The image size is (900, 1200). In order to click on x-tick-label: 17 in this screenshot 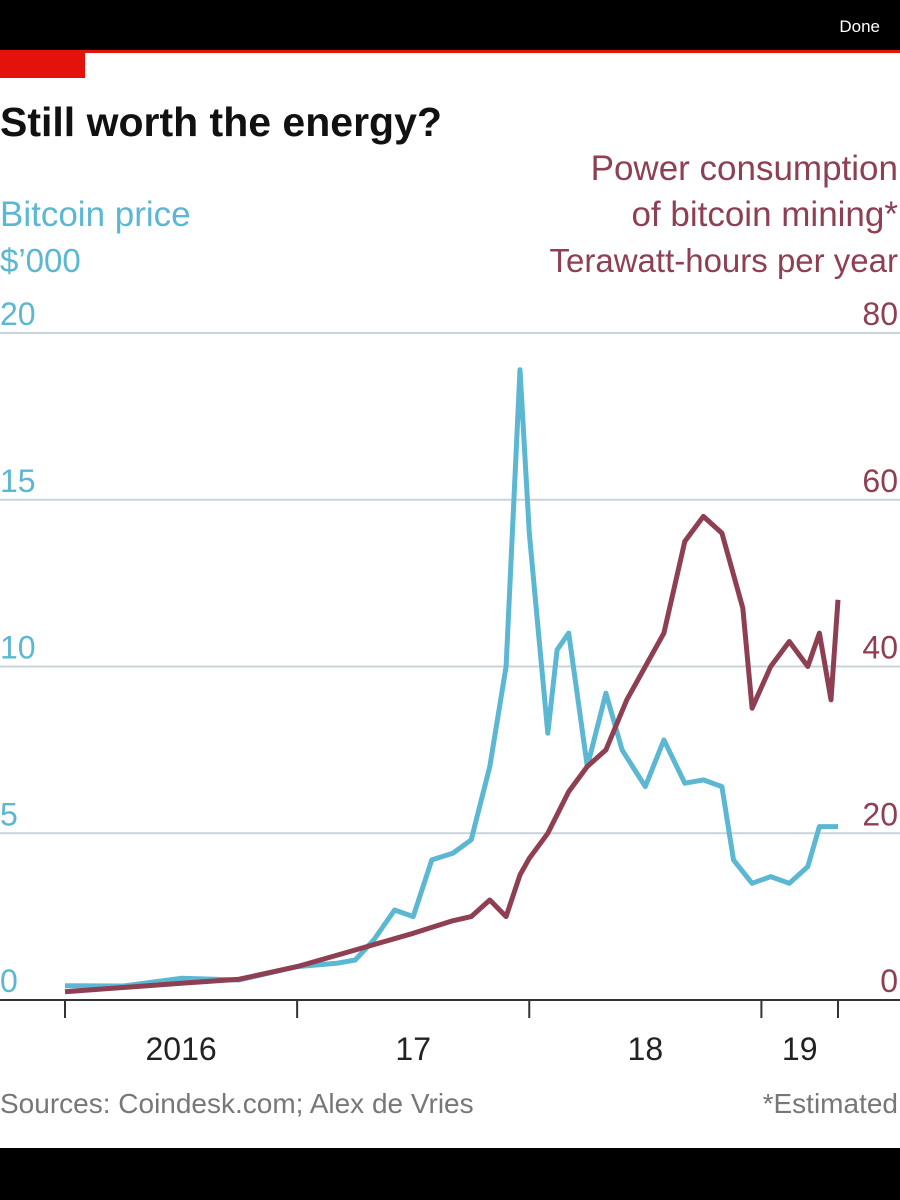, I will do `click(413, 1049)`.